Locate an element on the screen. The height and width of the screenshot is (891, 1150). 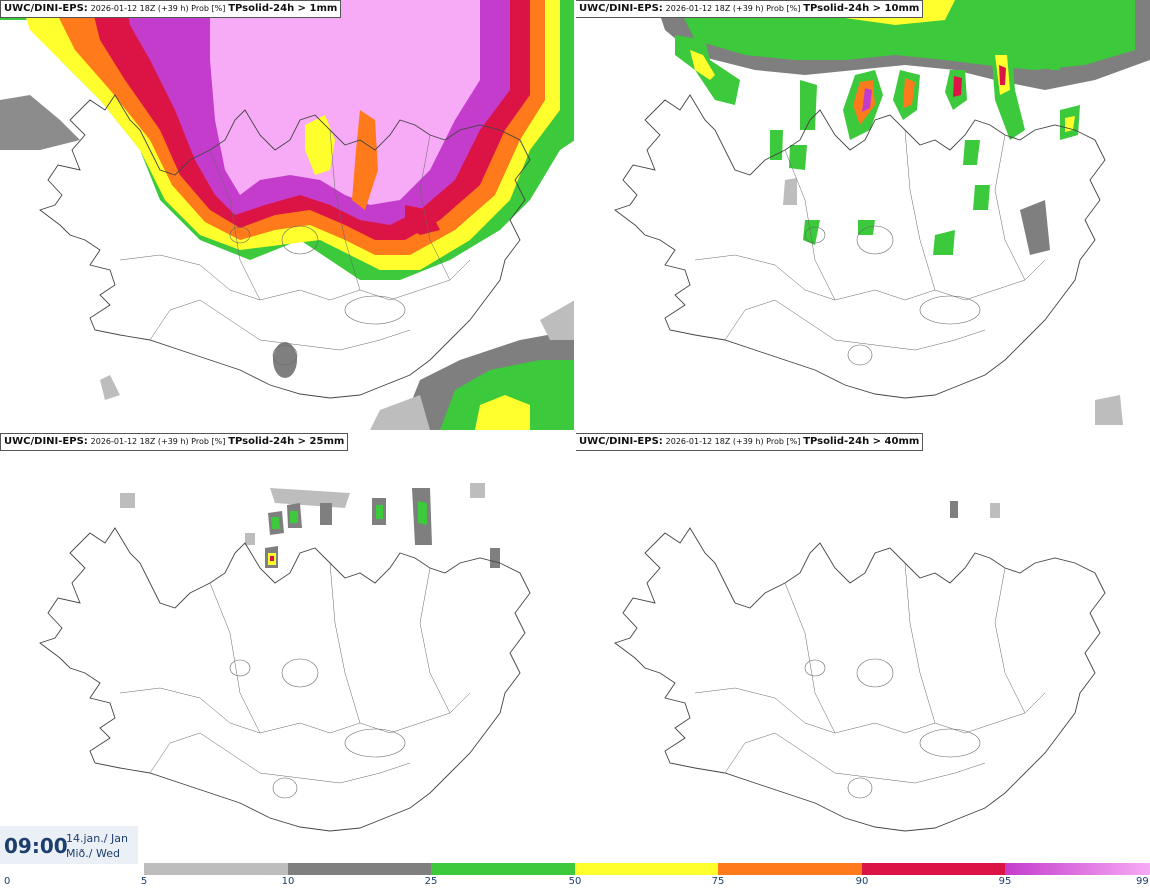
valid-time-box: 09:00 14.jan./ Jan Mið./ Wed is located at coordinates (69, 845).